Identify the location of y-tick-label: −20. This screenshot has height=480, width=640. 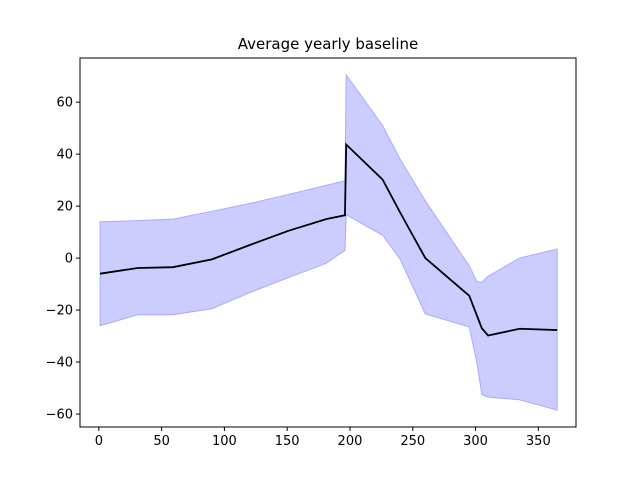
(59, 311).